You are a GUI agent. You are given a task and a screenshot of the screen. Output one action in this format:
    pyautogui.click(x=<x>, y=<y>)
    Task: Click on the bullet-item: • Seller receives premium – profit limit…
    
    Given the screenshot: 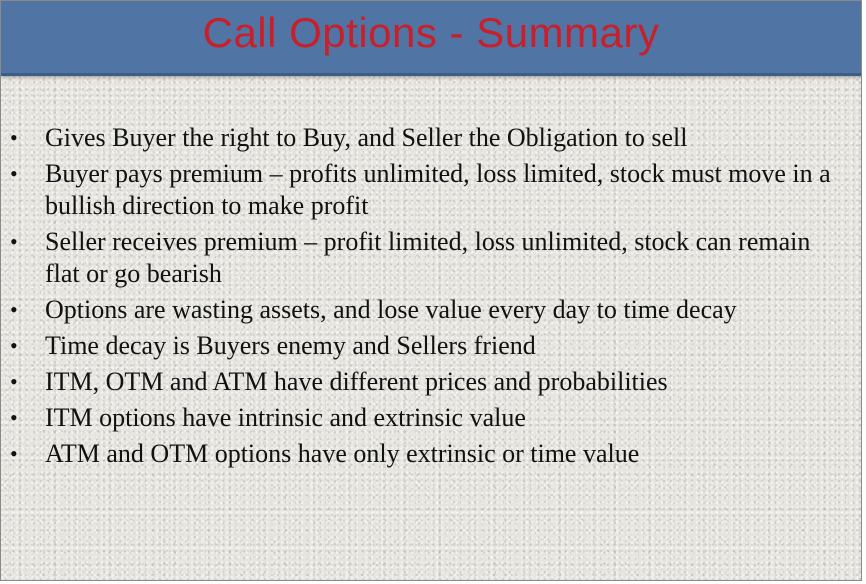 What is the action you would take?
    pyautogui.click(x=431, y=258)
    